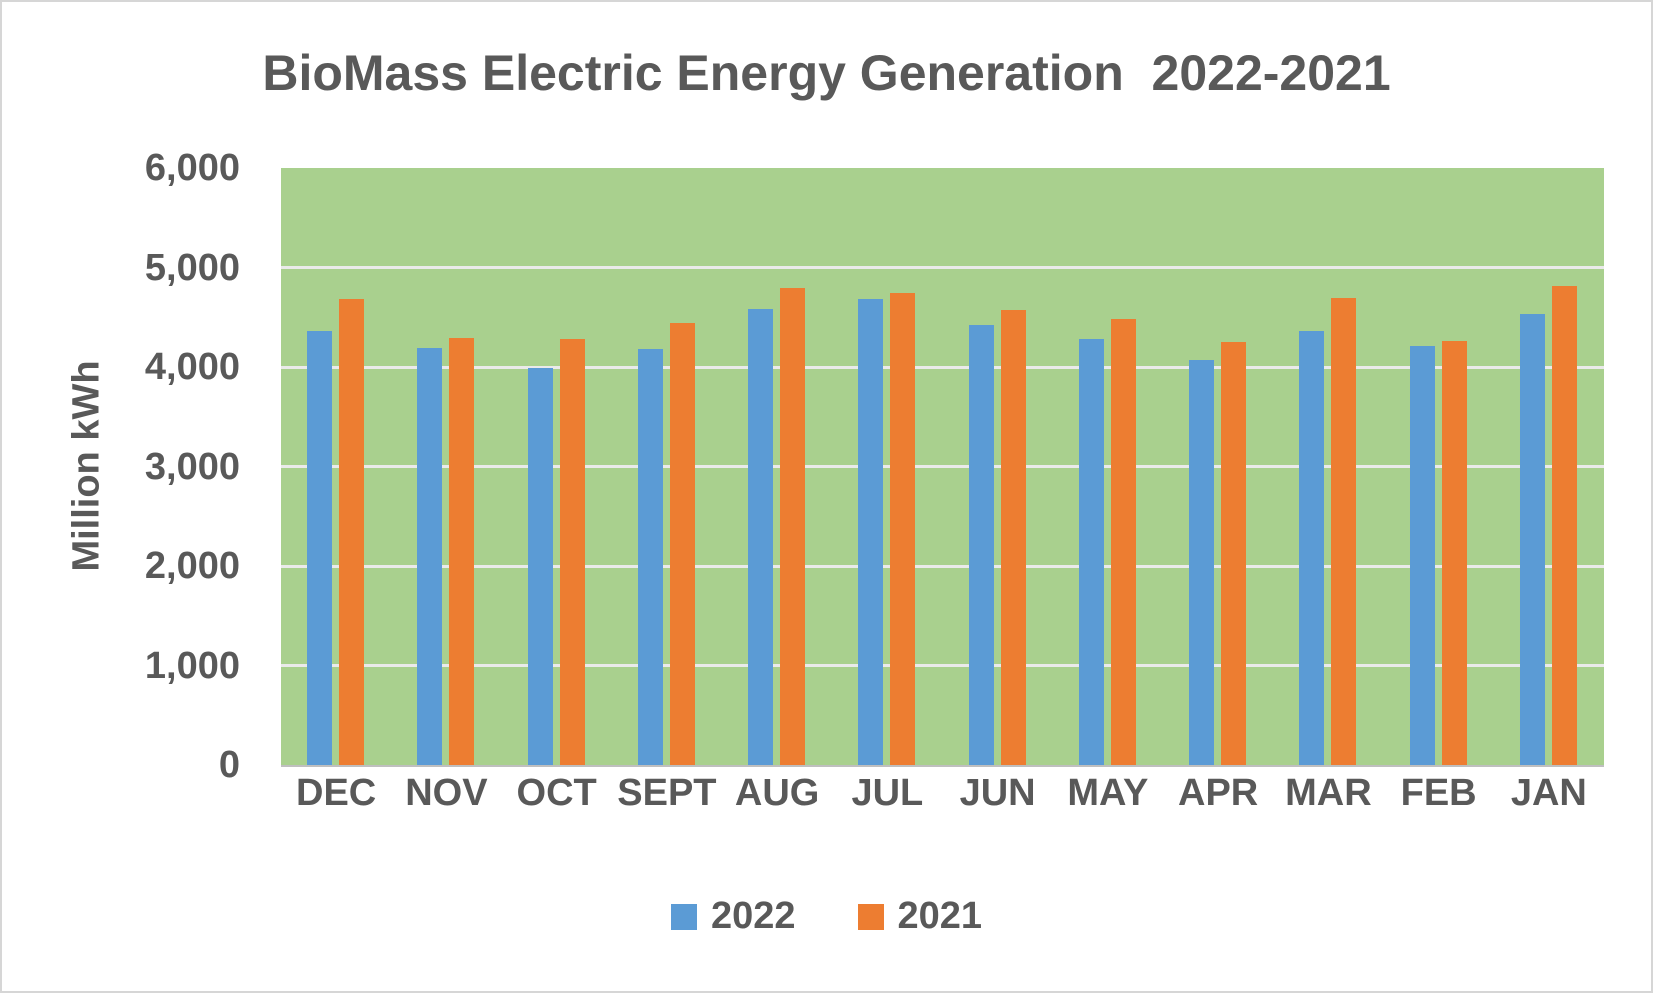 The height and width of the screenshot is (993, 1653). Describe the element at coordinates (871, 532) in the screenshot. I see `bar-2022-jul` at that location.